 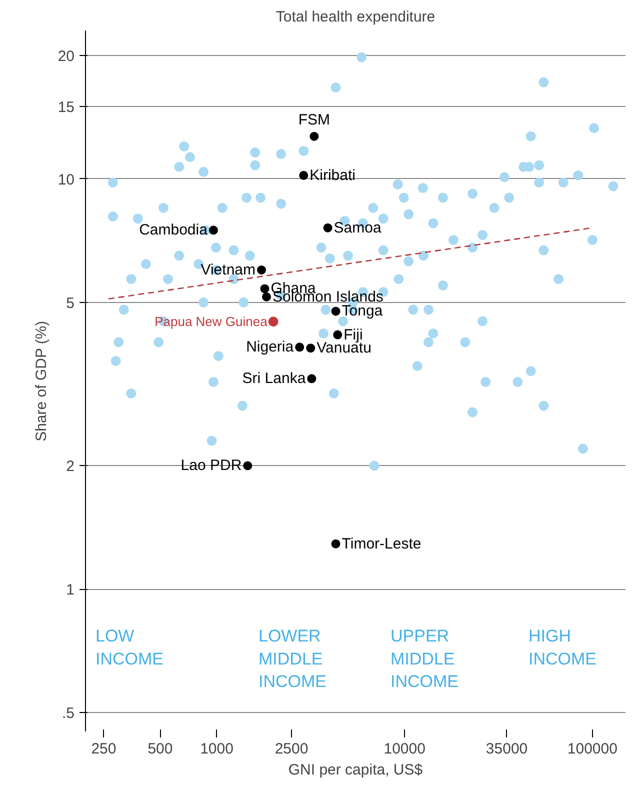 What do you see at coordinates (292, 659) in the screenshot?
I see `annotation: LOWER MIDDLE INCOME` at bounding box center [292, 659].